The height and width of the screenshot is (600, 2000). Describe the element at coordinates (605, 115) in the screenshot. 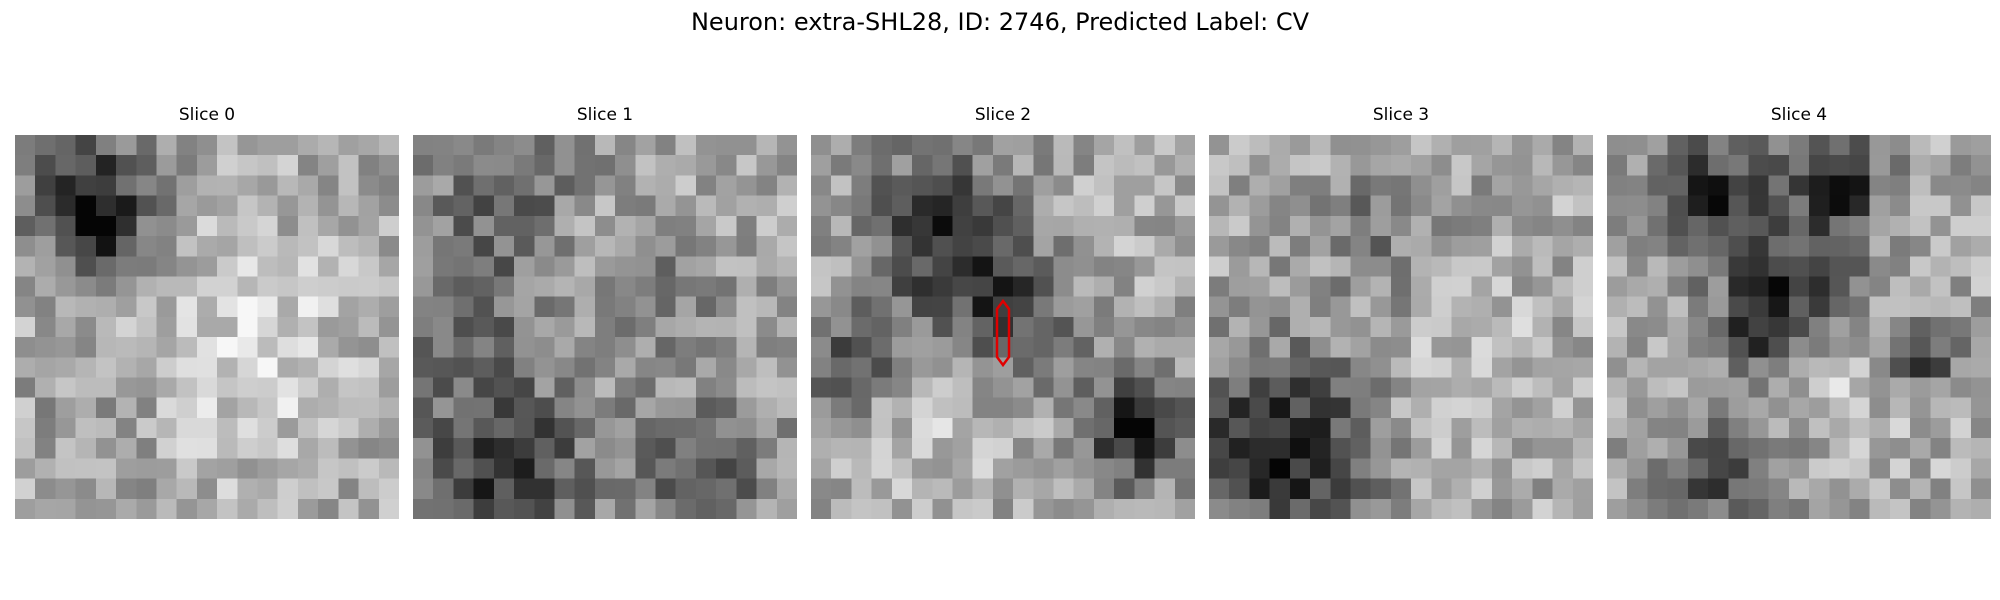

I see `slice-title: Slice 1` at that location.